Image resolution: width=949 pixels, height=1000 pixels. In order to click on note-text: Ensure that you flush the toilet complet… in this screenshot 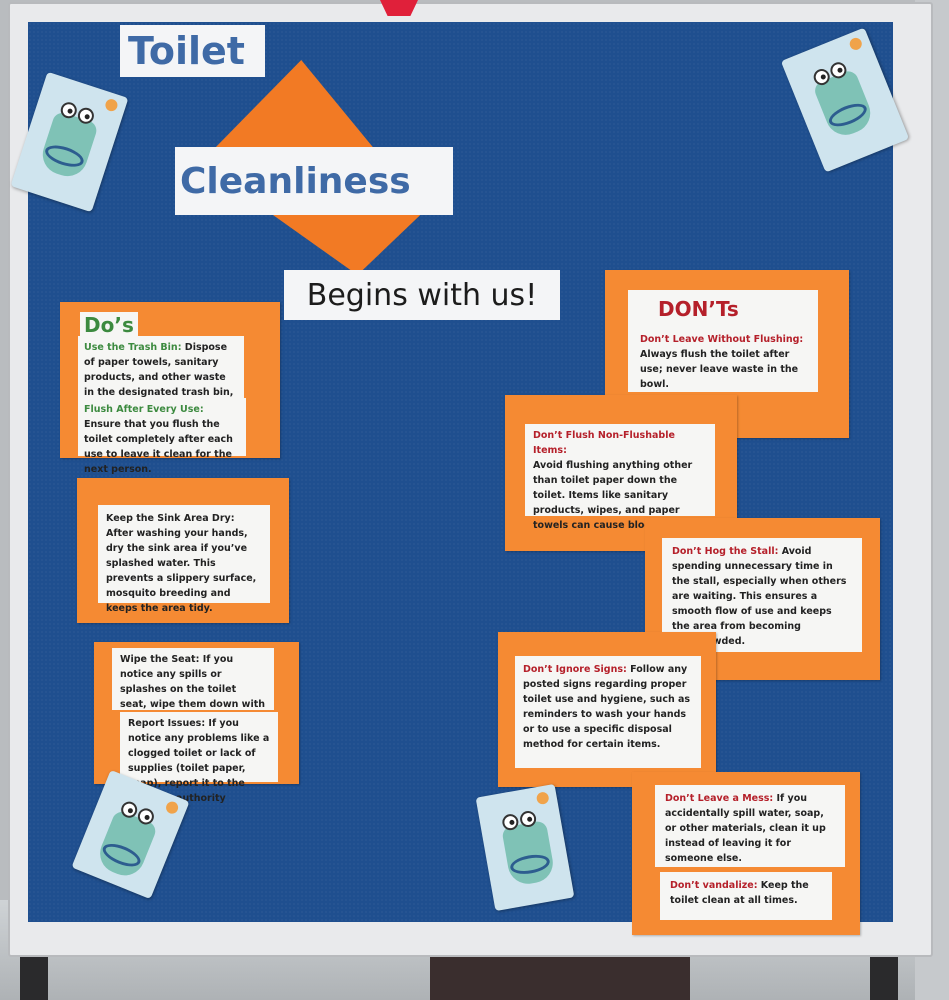, I will do `click(158, 447)`.